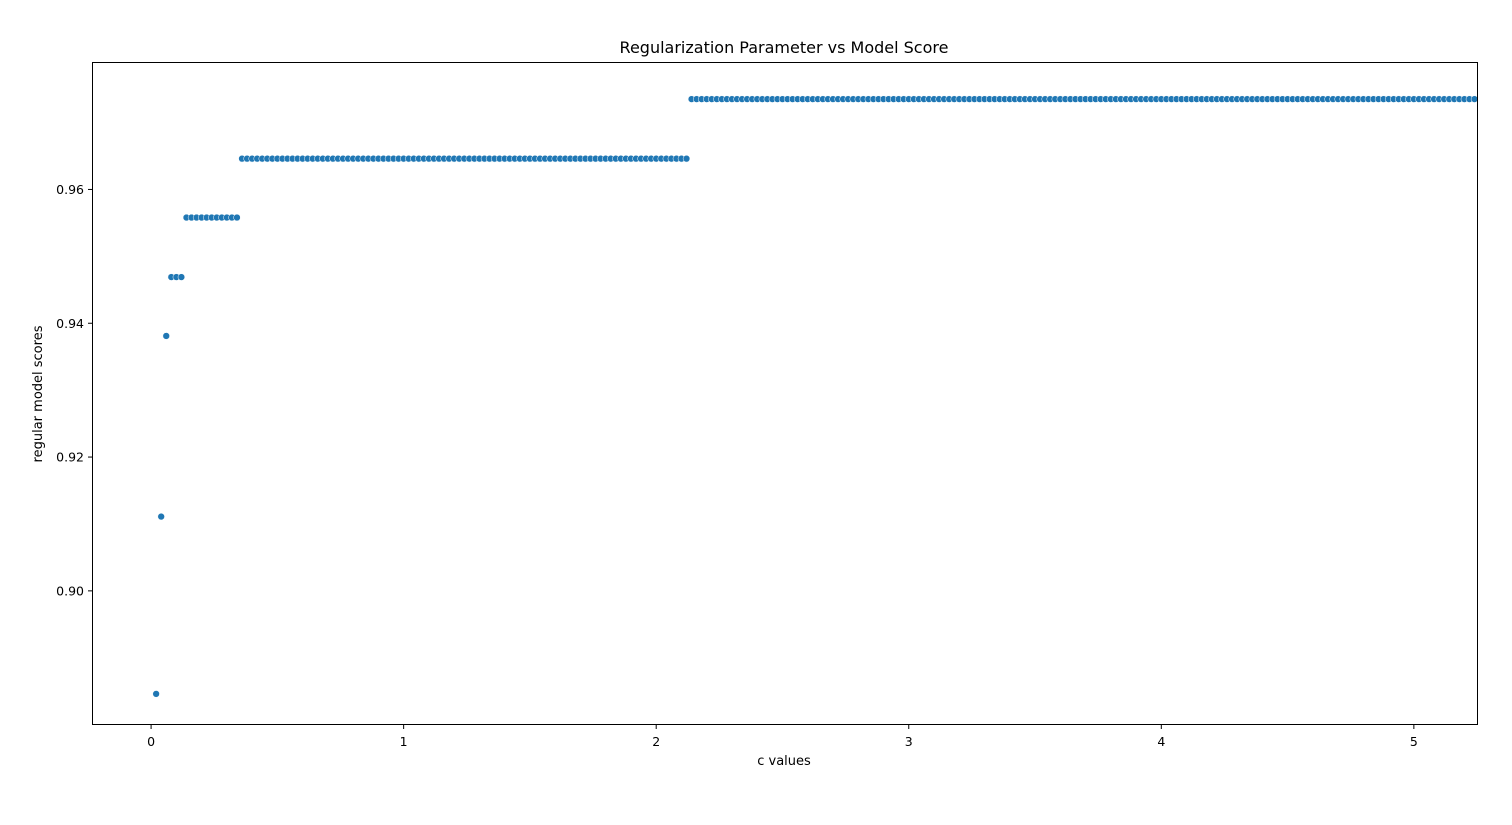  I want to click on x-tick-label: 4, so click(1161, 741).